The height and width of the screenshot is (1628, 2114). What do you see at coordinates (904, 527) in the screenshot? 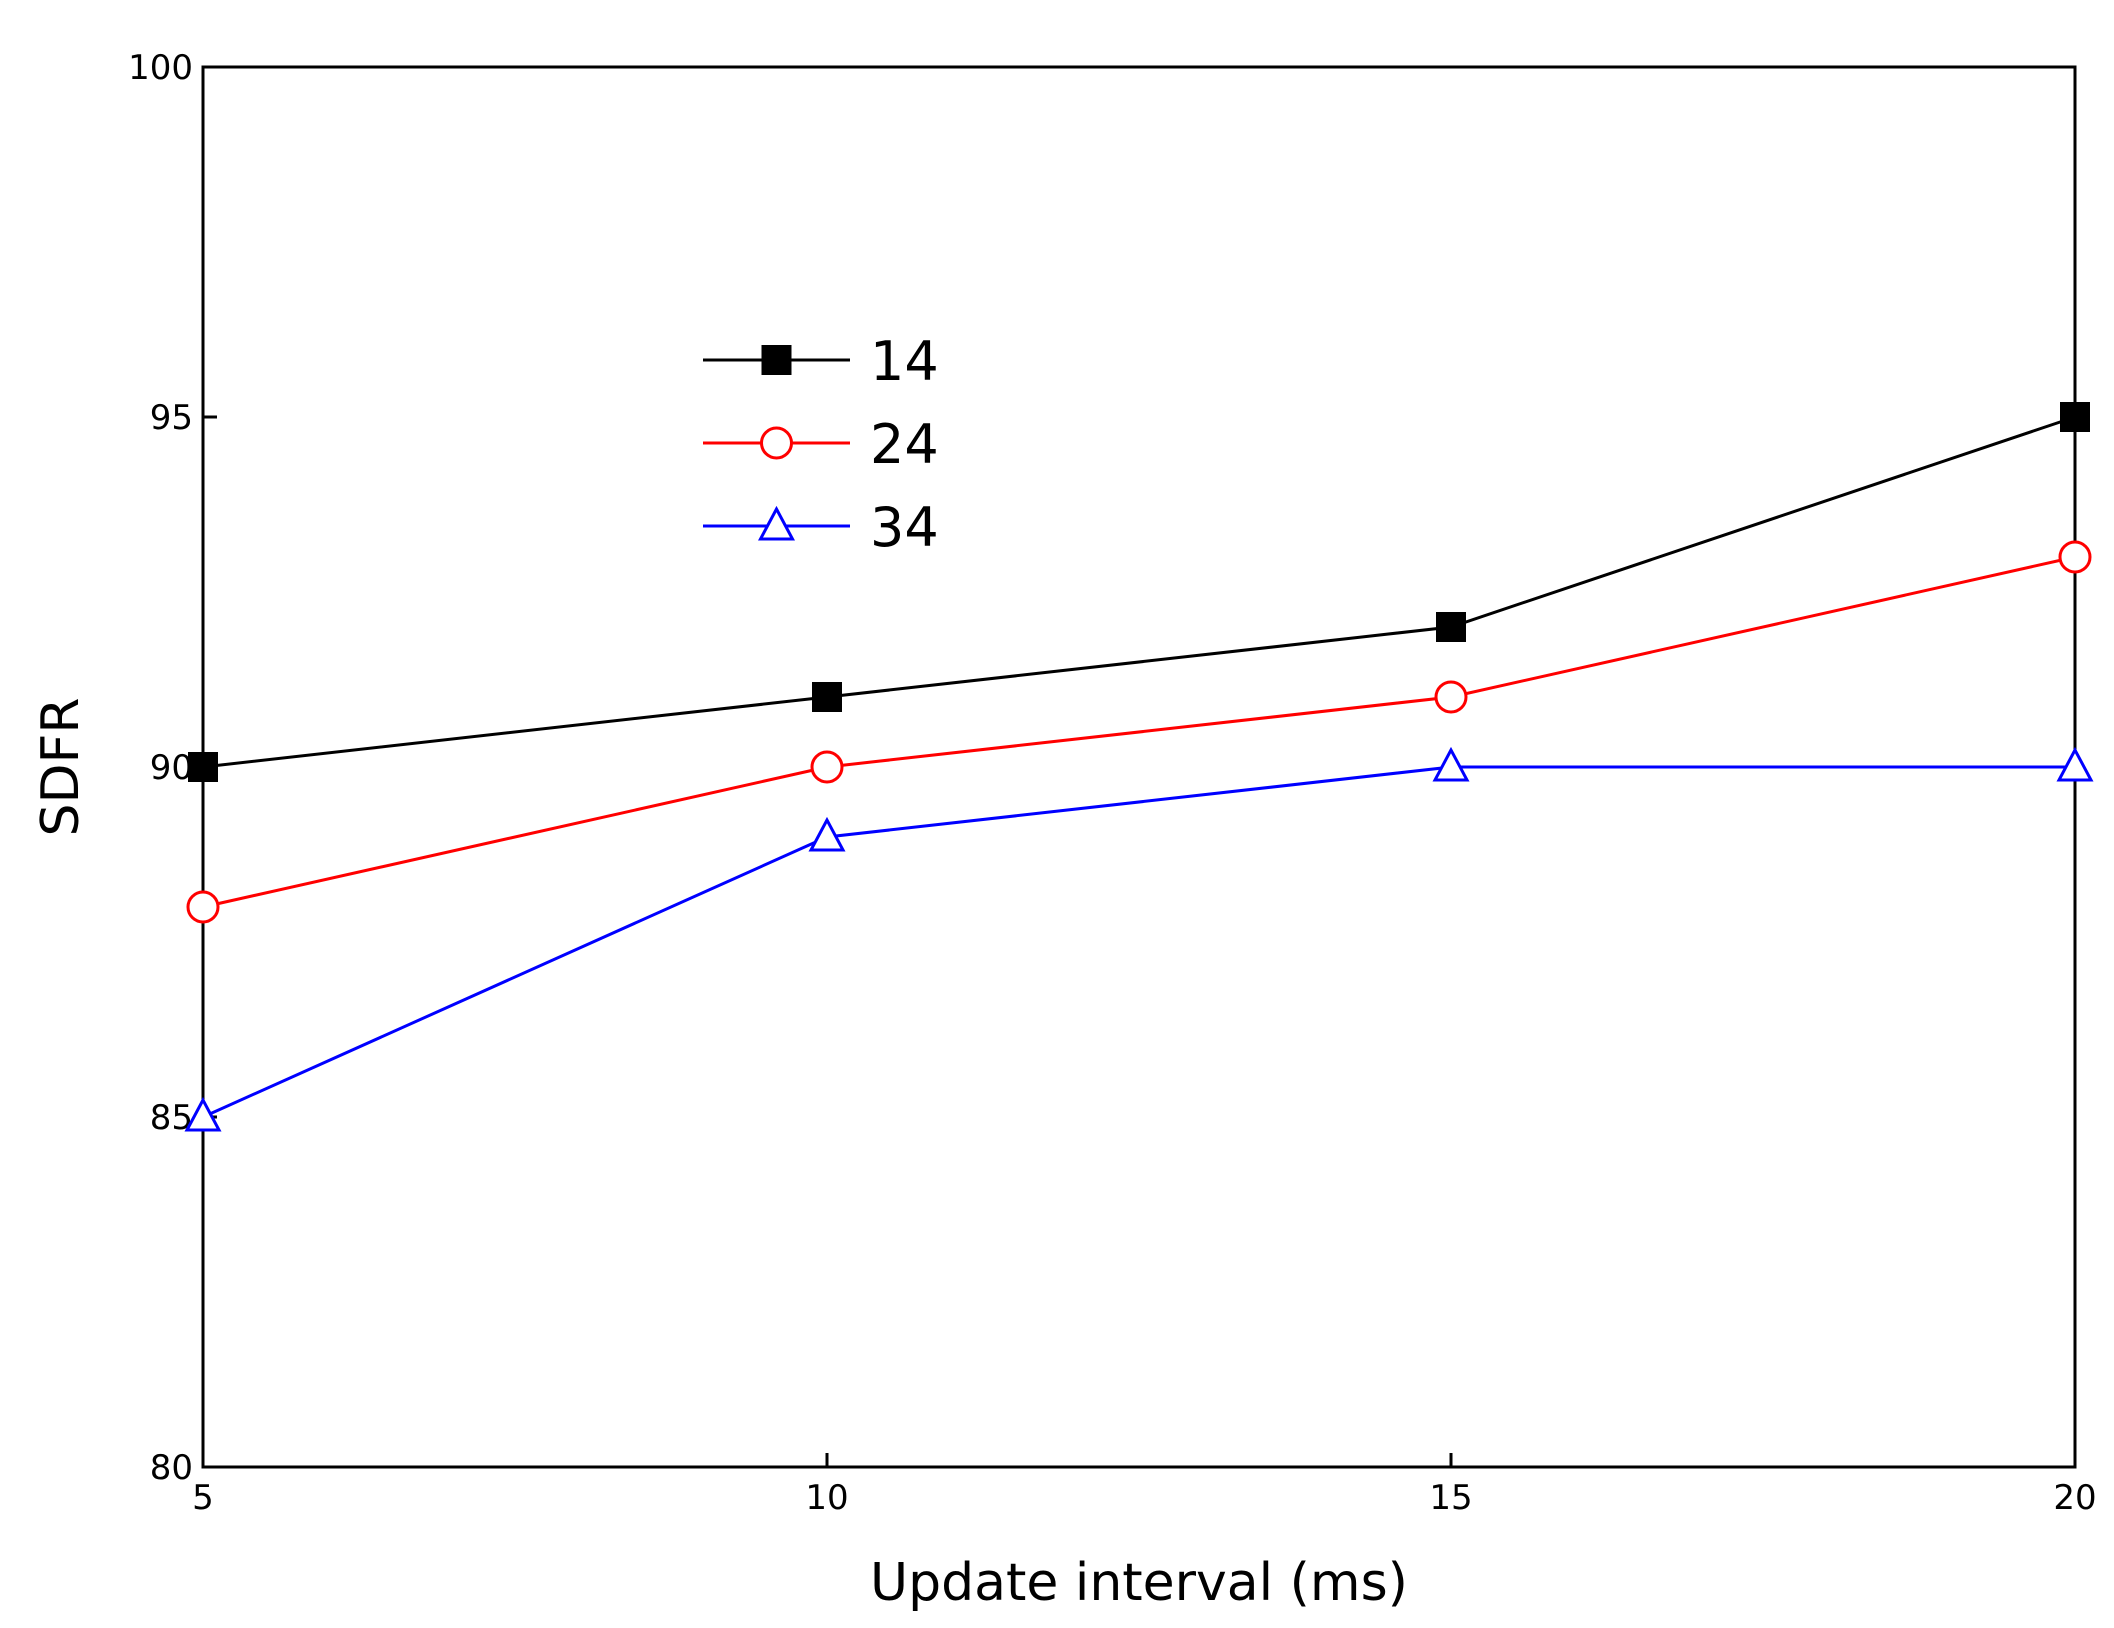
I see `legend-34-label: 34` at bounding box center [904, 527].